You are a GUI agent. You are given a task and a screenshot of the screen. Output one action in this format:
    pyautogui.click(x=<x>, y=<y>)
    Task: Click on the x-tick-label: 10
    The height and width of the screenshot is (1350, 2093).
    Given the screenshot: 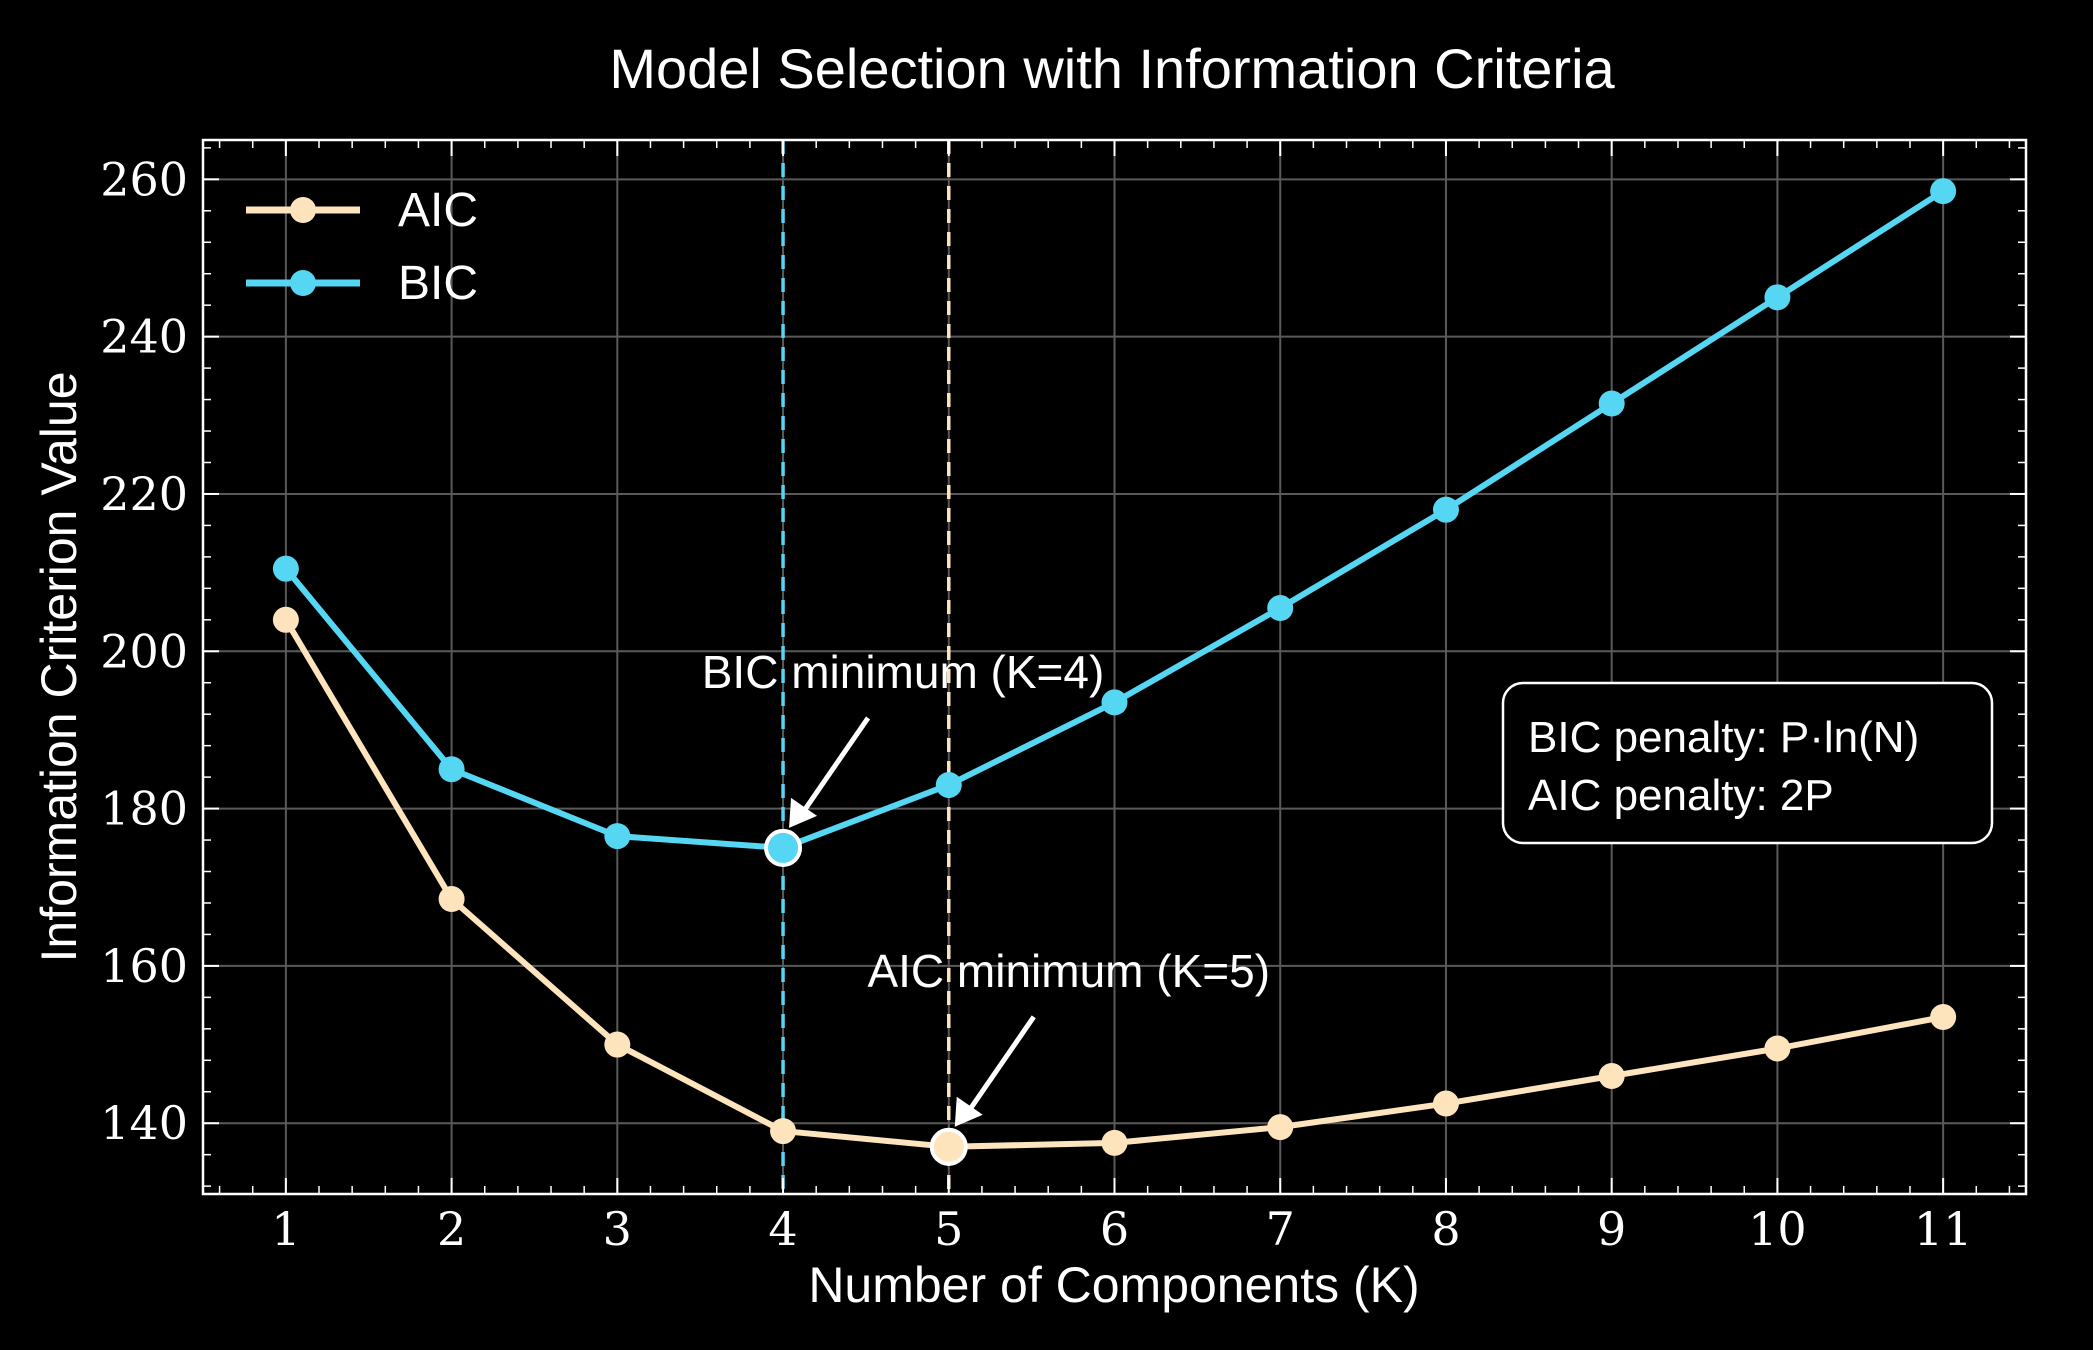 What is the action you would take?
    pyautogui.click(x=1777, y=1229)
    